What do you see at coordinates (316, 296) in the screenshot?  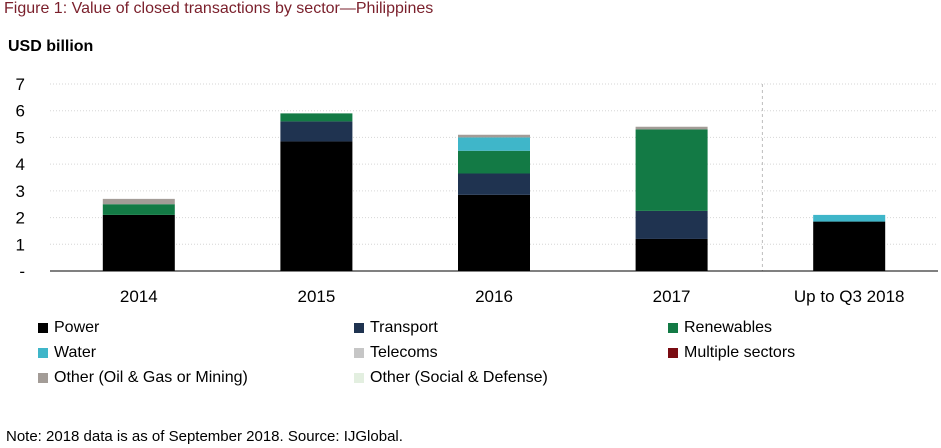 I see `x-tick-label: 2015` at bounding box center [316, 296].